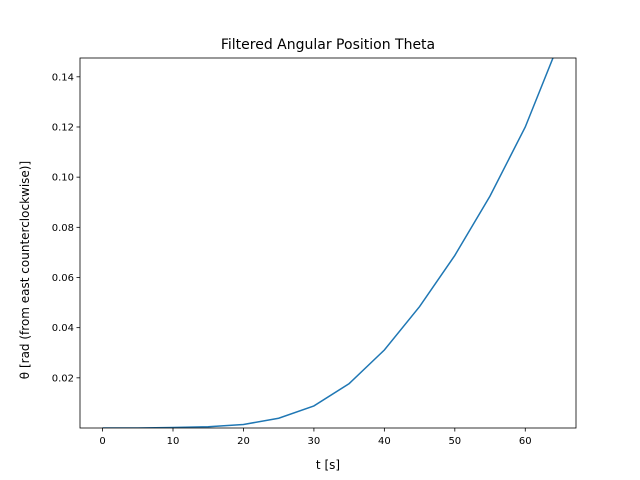 This screenshot has height=480, width=640. Describe the element at coordinates (454, 441) in the screenshot. I see `x-tick-label: 50` at that location.